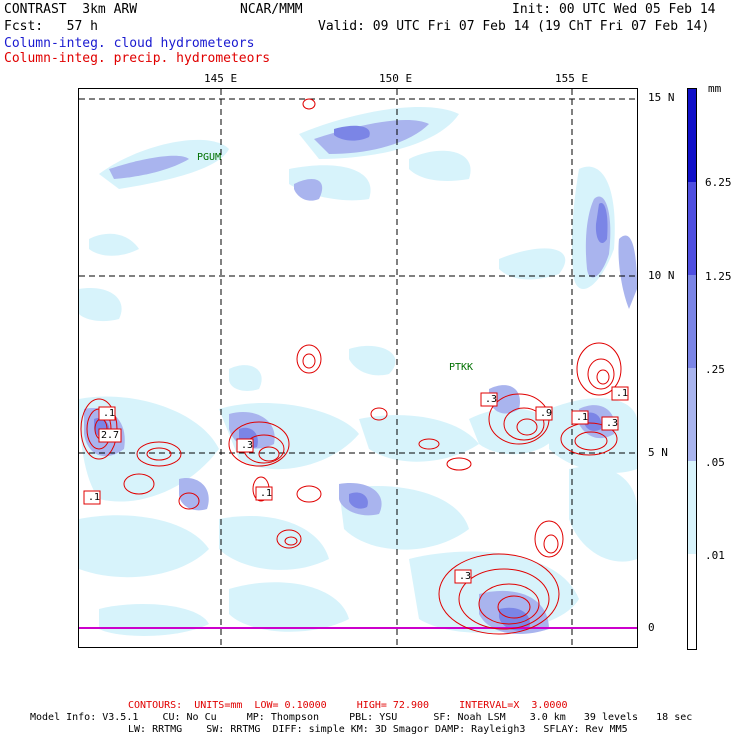 The image size is (740, 740). I want to click on contour-label: .9, so click(546, 413).